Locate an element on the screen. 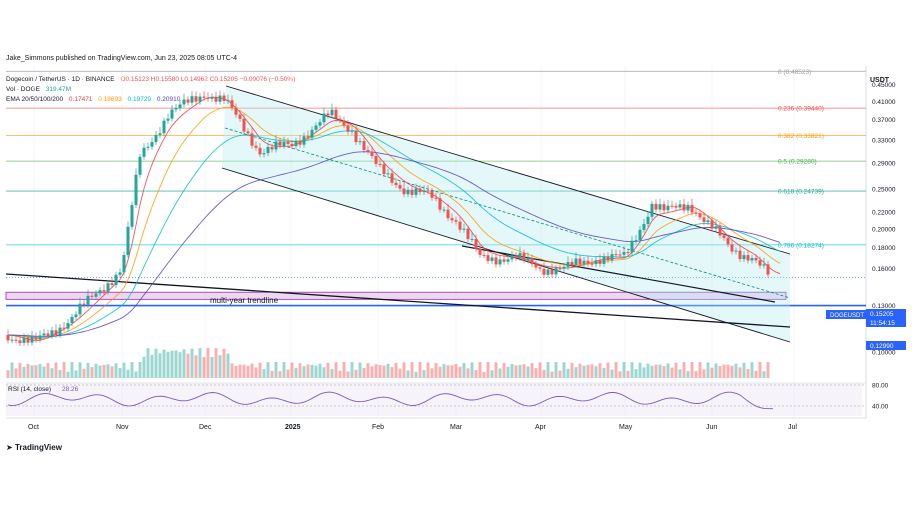 Image resolution: width=912 pixels, height=513 pixels. volume-label: Vol · DOGE is located at coordinates (23, 89).